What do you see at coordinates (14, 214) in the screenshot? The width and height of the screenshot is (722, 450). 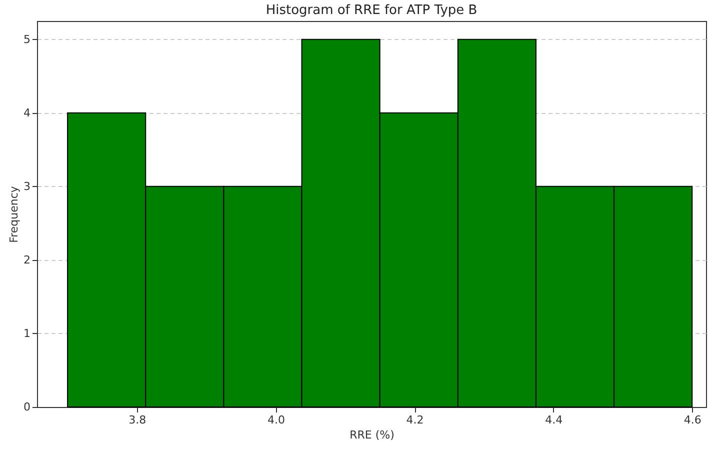 I see `y-axis-title: Frequency` at bounding box center [14, 214].